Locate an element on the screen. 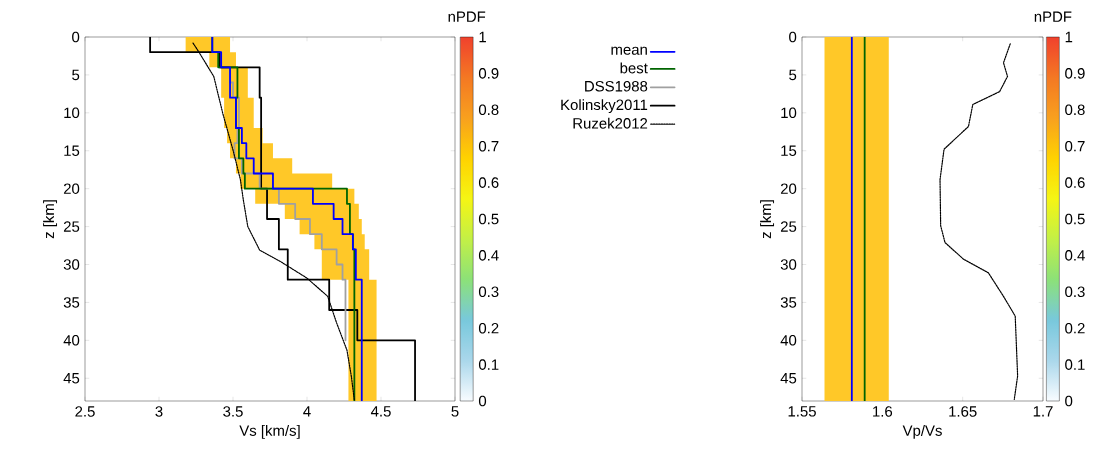 The height and width of the screenshot is (465, 1109). legend-label: Kolinsky2011 is located at coordinates (604, 106).